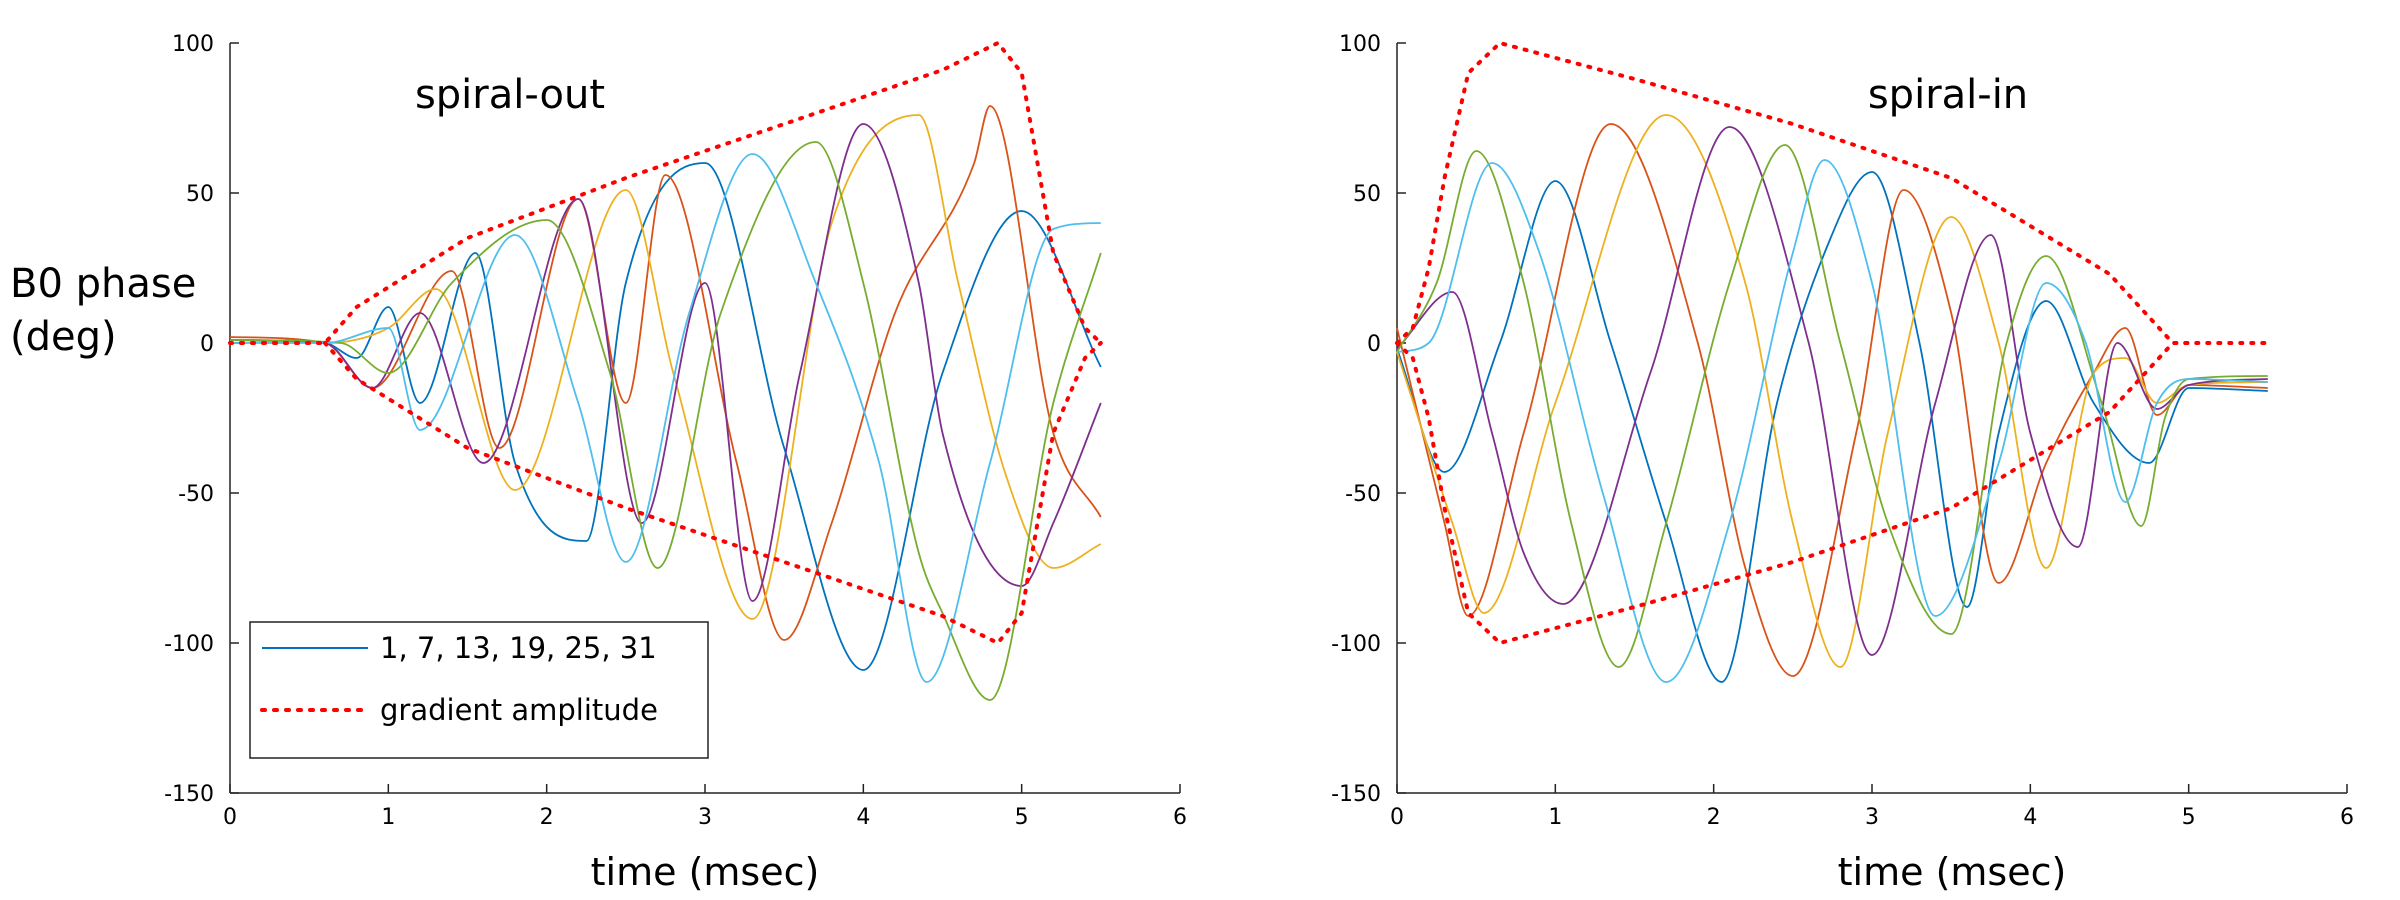  Describe the element at coordinates (519, 710) in the screenshot. I see `legend-label-gradient: gradient amplitude` at that location.